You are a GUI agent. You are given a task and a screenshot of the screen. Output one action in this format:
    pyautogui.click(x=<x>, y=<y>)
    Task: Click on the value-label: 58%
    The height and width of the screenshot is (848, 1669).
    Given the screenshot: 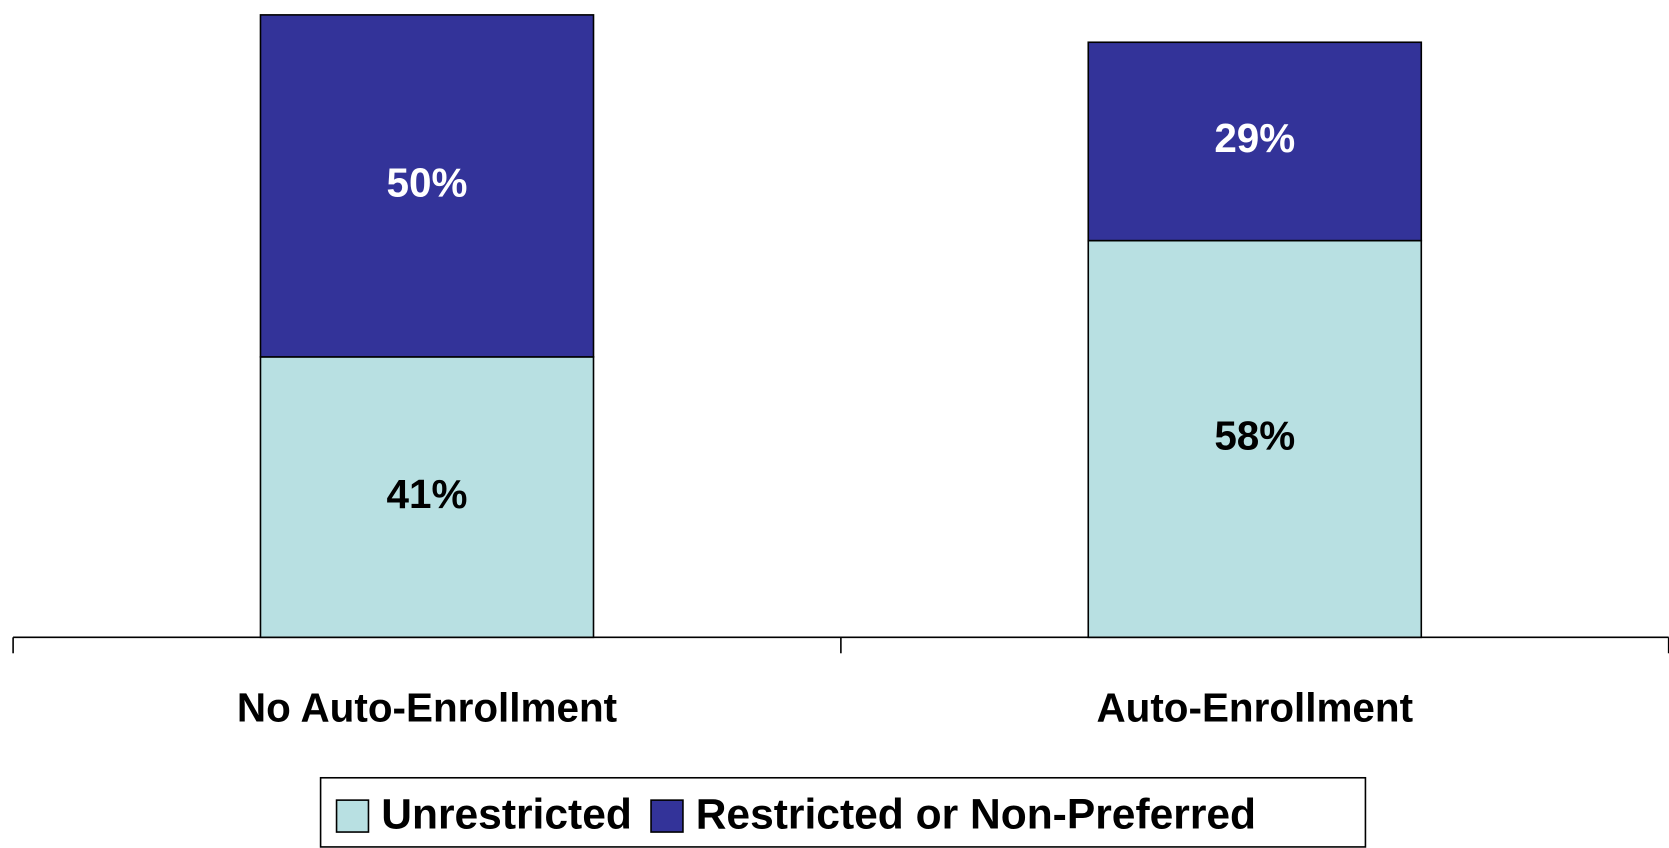 What is the action you would take?
    pyautogui.click(x=1254, y=436)
    